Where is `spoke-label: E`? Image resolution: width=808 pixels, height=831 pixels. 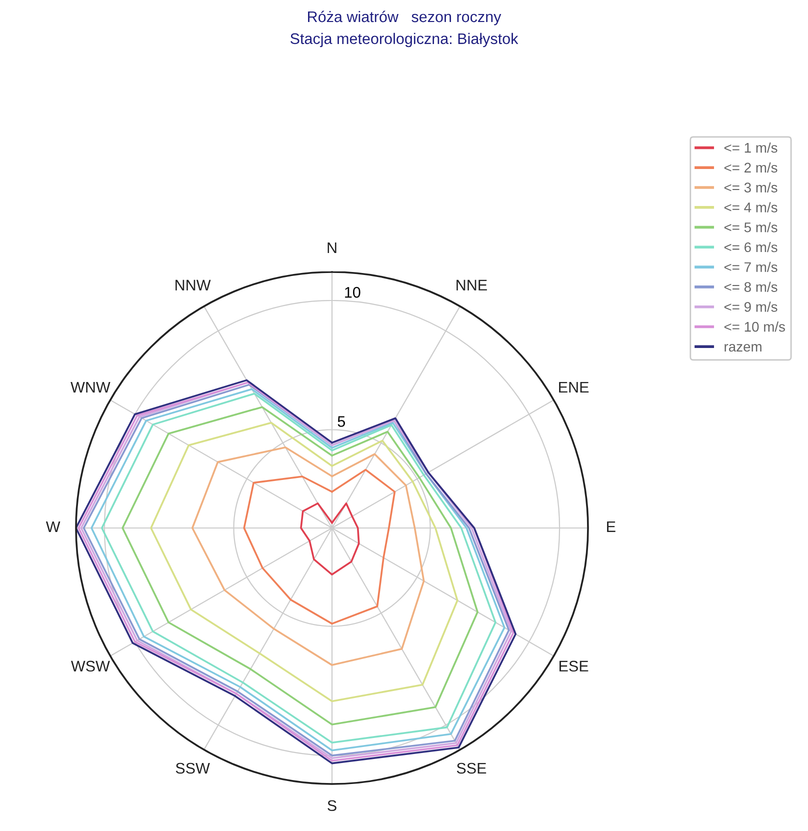
spoke-label: E is located at coordinates (611, 526).